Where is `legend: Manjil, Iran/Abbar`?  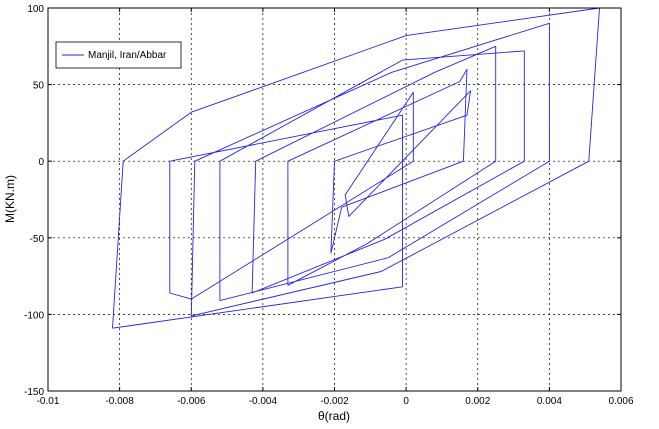
legend: Manjil, Iran/Abbar is located at coordinates (118, 55).